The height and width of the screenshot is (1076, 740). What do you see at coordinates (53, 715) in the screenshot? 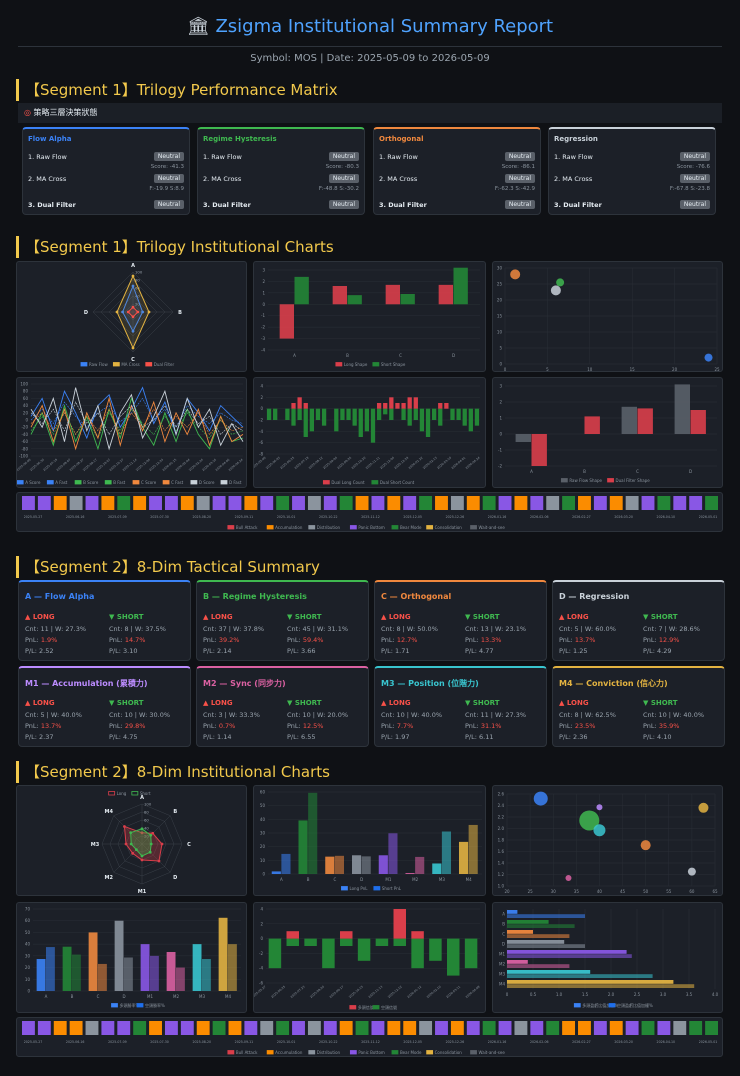
I see `long-count: Cnt: 5 | W: 40.0%` at bounding box center [53, 715].